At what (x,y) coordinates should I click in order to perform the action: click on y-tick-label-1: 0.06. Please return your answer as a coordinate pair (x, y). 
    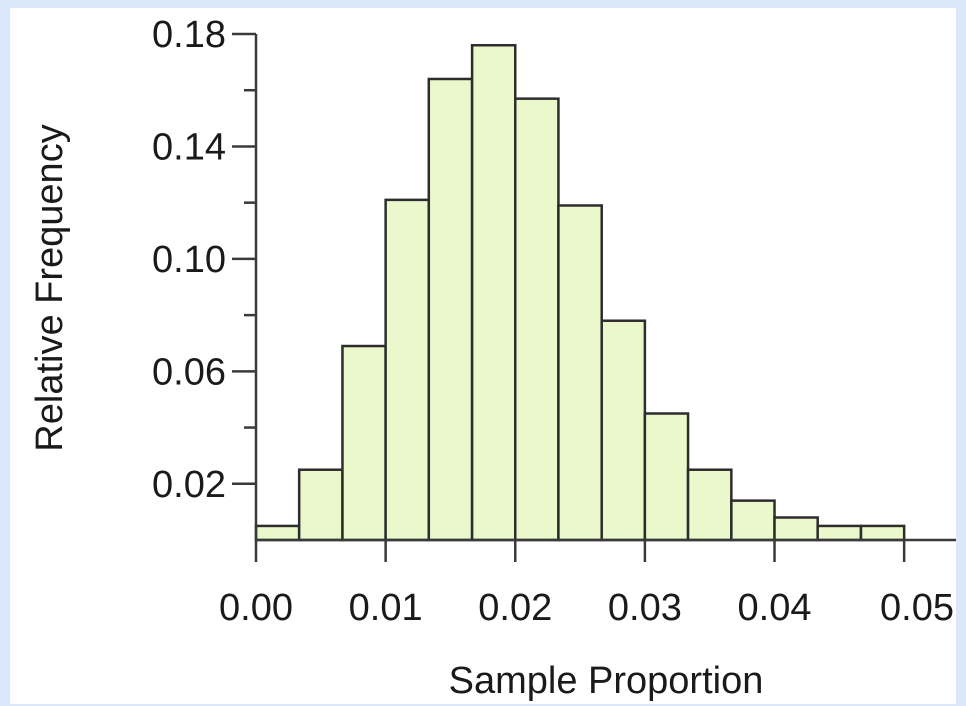
    Looking at the image, I should click on (189, 372).